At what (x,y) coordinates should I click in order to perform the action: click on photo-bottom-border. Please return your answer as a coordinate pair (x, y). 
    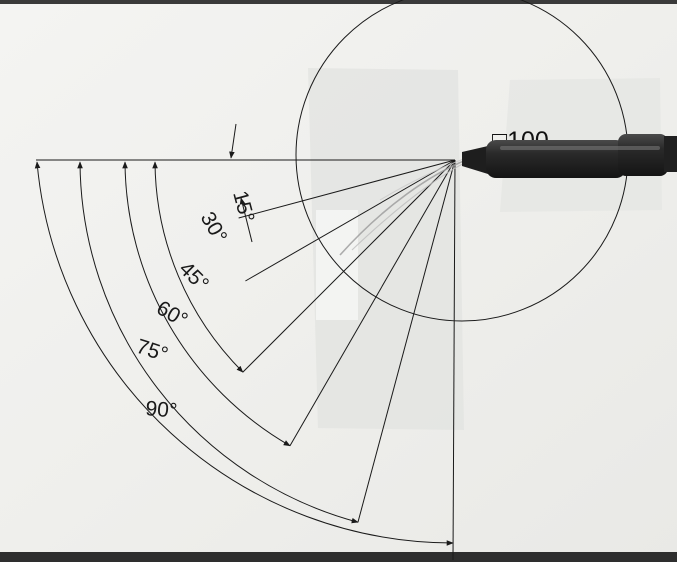
    Looking at the image, I should click on (338, 557).